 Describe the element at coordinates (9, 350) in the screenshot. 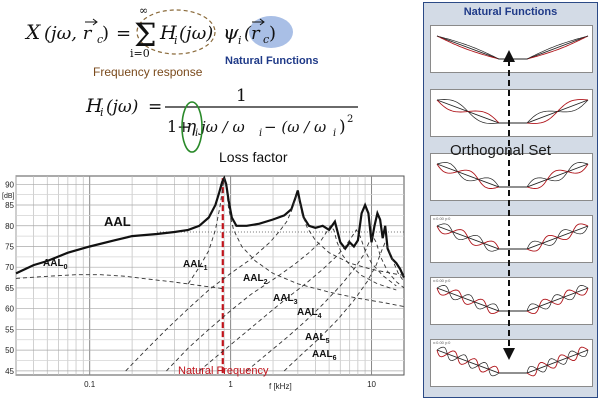

I see `y-tick-label: 50` at that location.